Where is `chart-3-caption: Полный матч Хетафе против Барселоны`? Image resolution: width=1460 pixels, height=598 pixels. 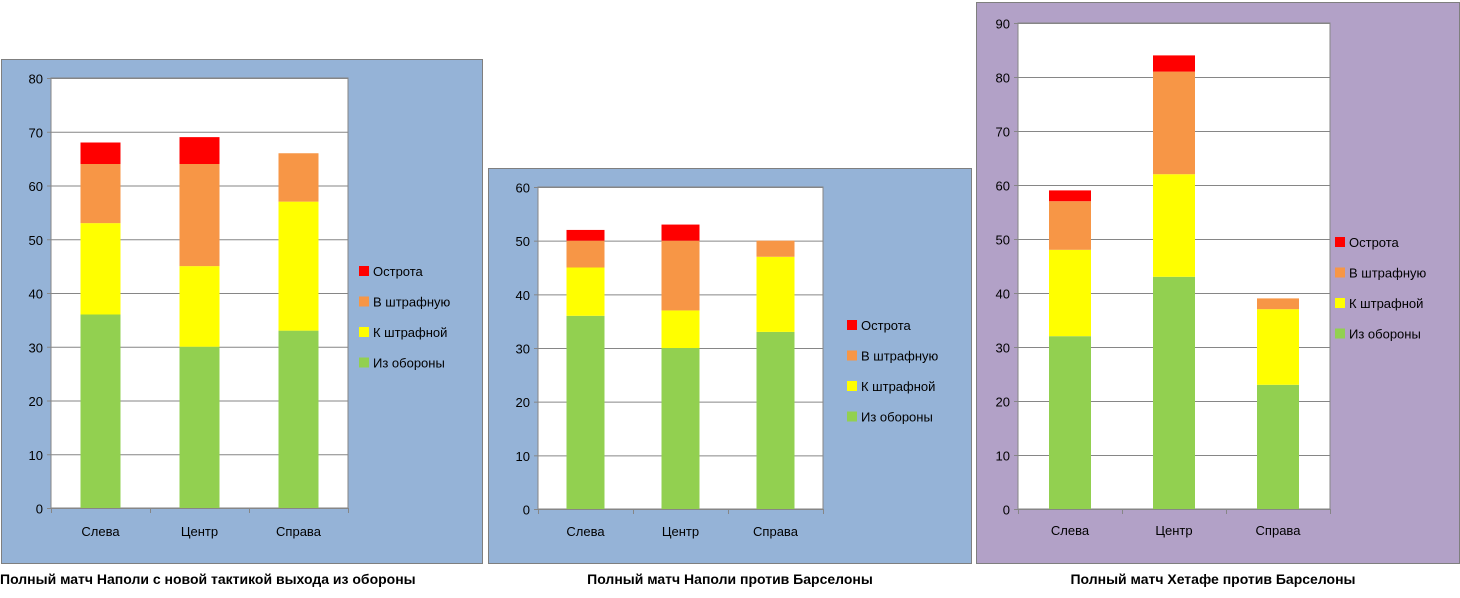 chart-3-caption: Полный матч Хетафе против Барселоны is located at coordinates (1213, 579).